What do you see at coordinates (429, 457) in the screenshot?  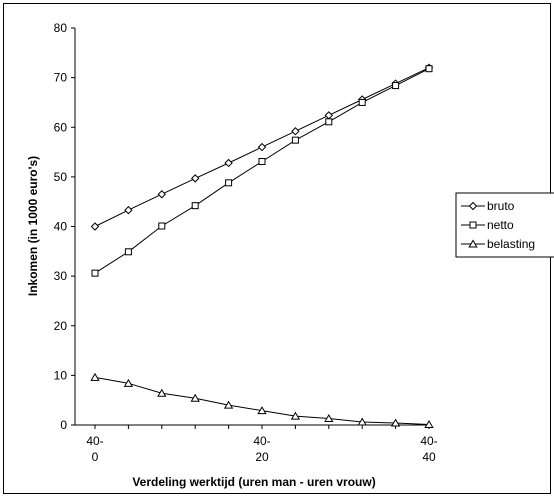 I see `x-tick-label: 40` at bounding box center [429, 457].